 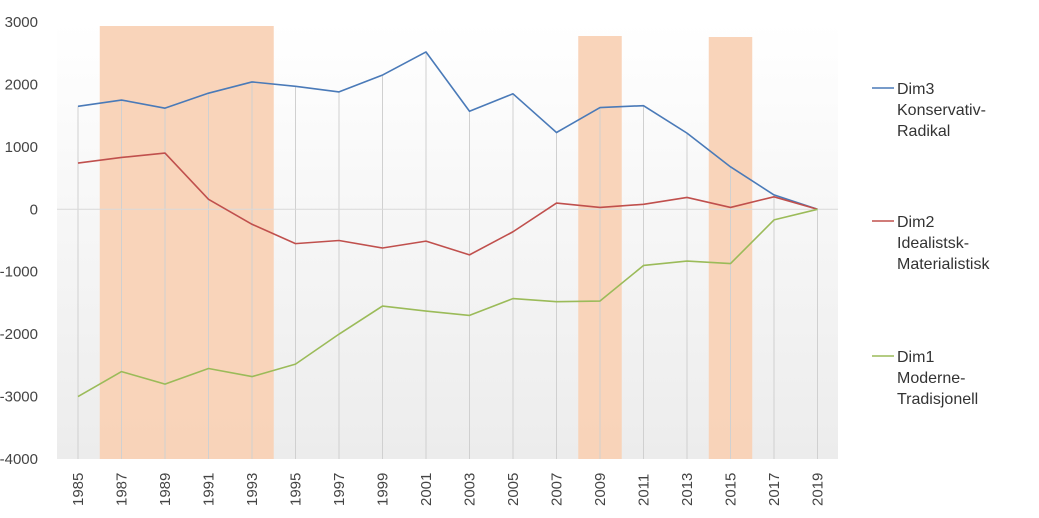 I want to click on legend-label: Idealistsk-, so click(x=933, y=243).